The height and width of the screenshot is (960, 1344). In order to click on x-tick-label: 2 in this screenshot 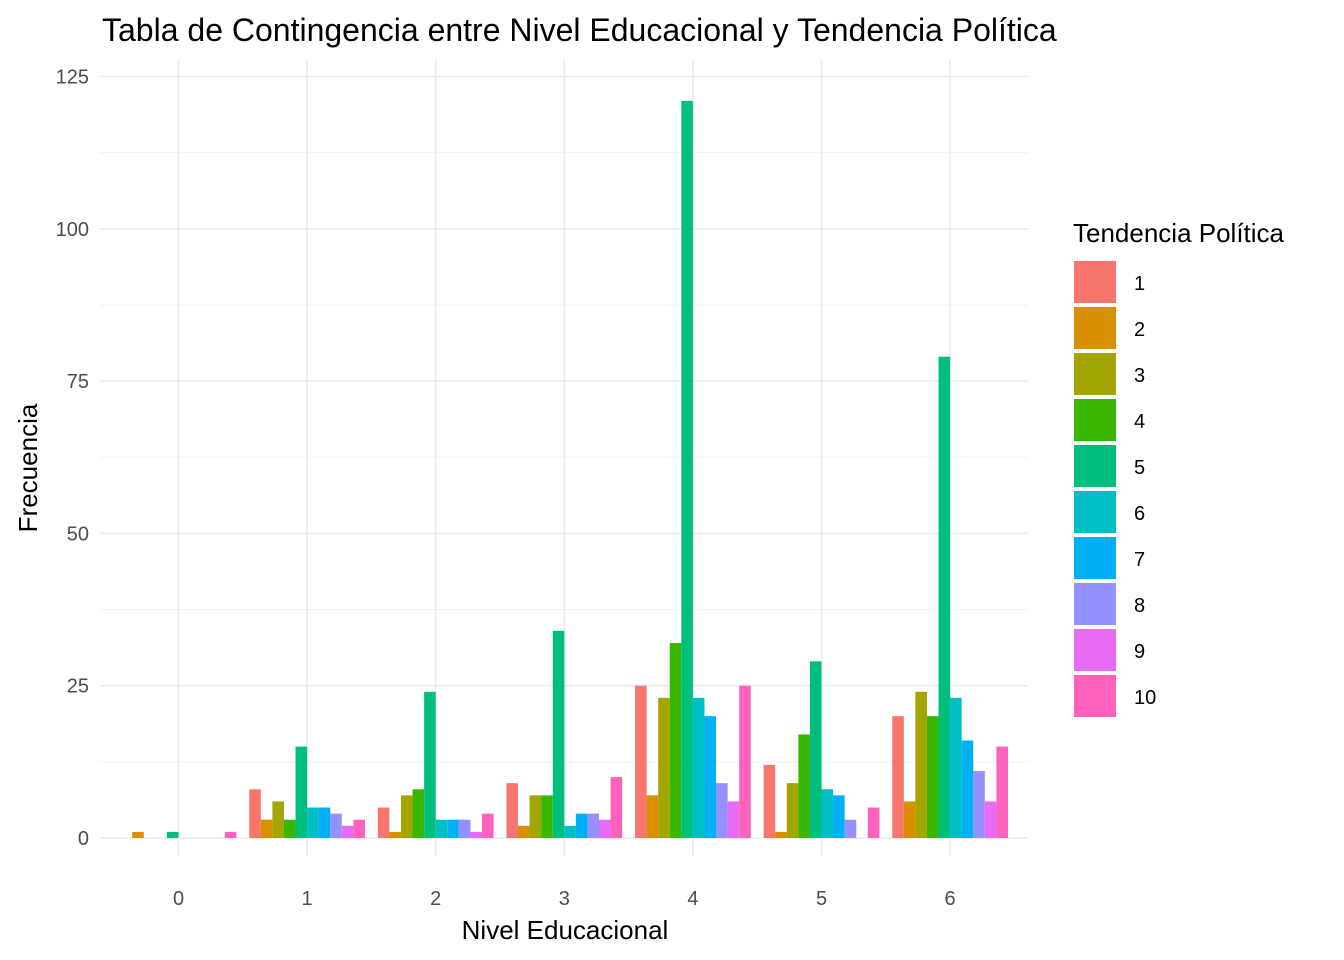, I will do `click(435, 899)`.